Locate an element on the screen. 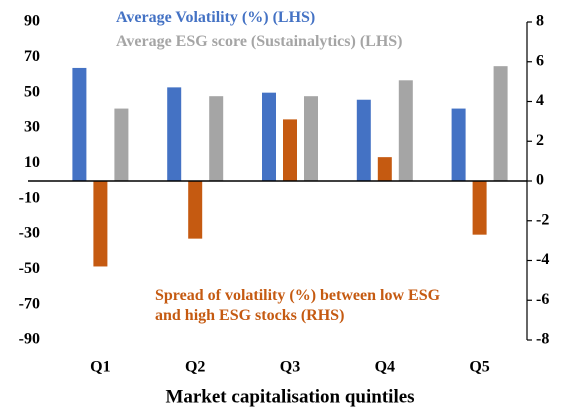  y2-tick-label: 6 is located at coordinates (540, 60).